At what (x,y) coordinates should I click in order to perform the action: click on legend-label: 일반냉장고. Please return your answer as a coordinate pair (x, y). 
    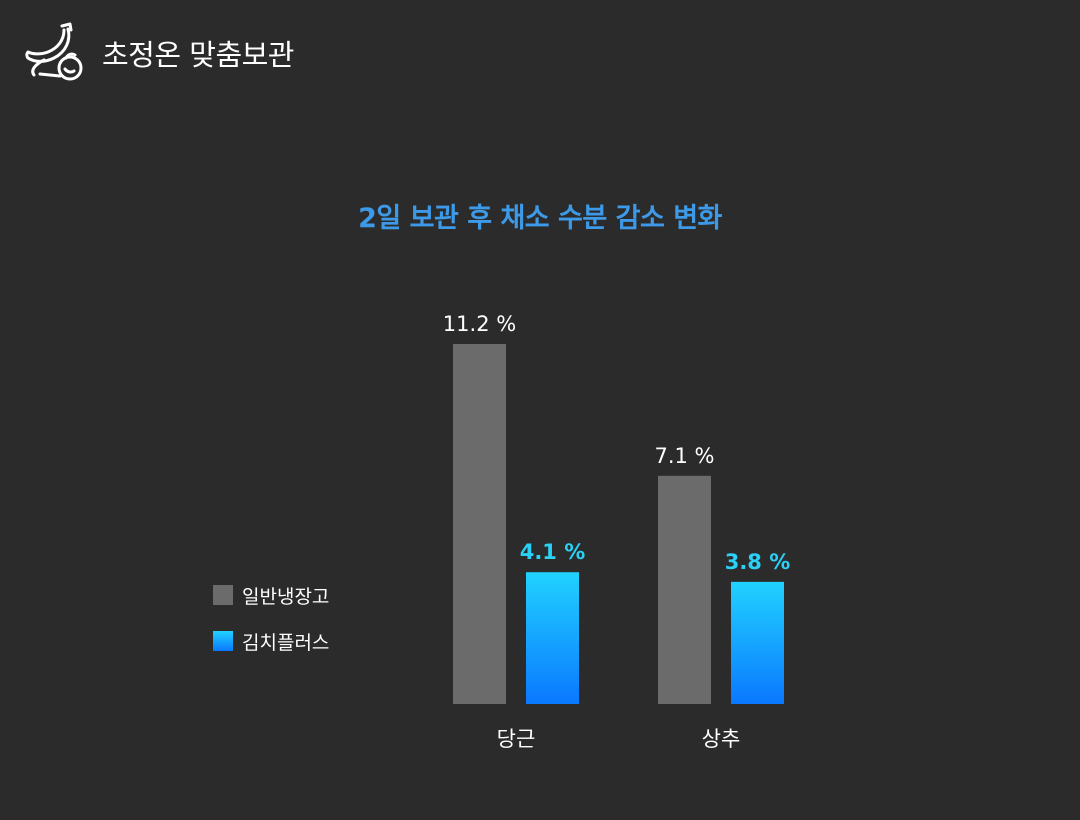
    Looking at the image, I should click on (286, 596).